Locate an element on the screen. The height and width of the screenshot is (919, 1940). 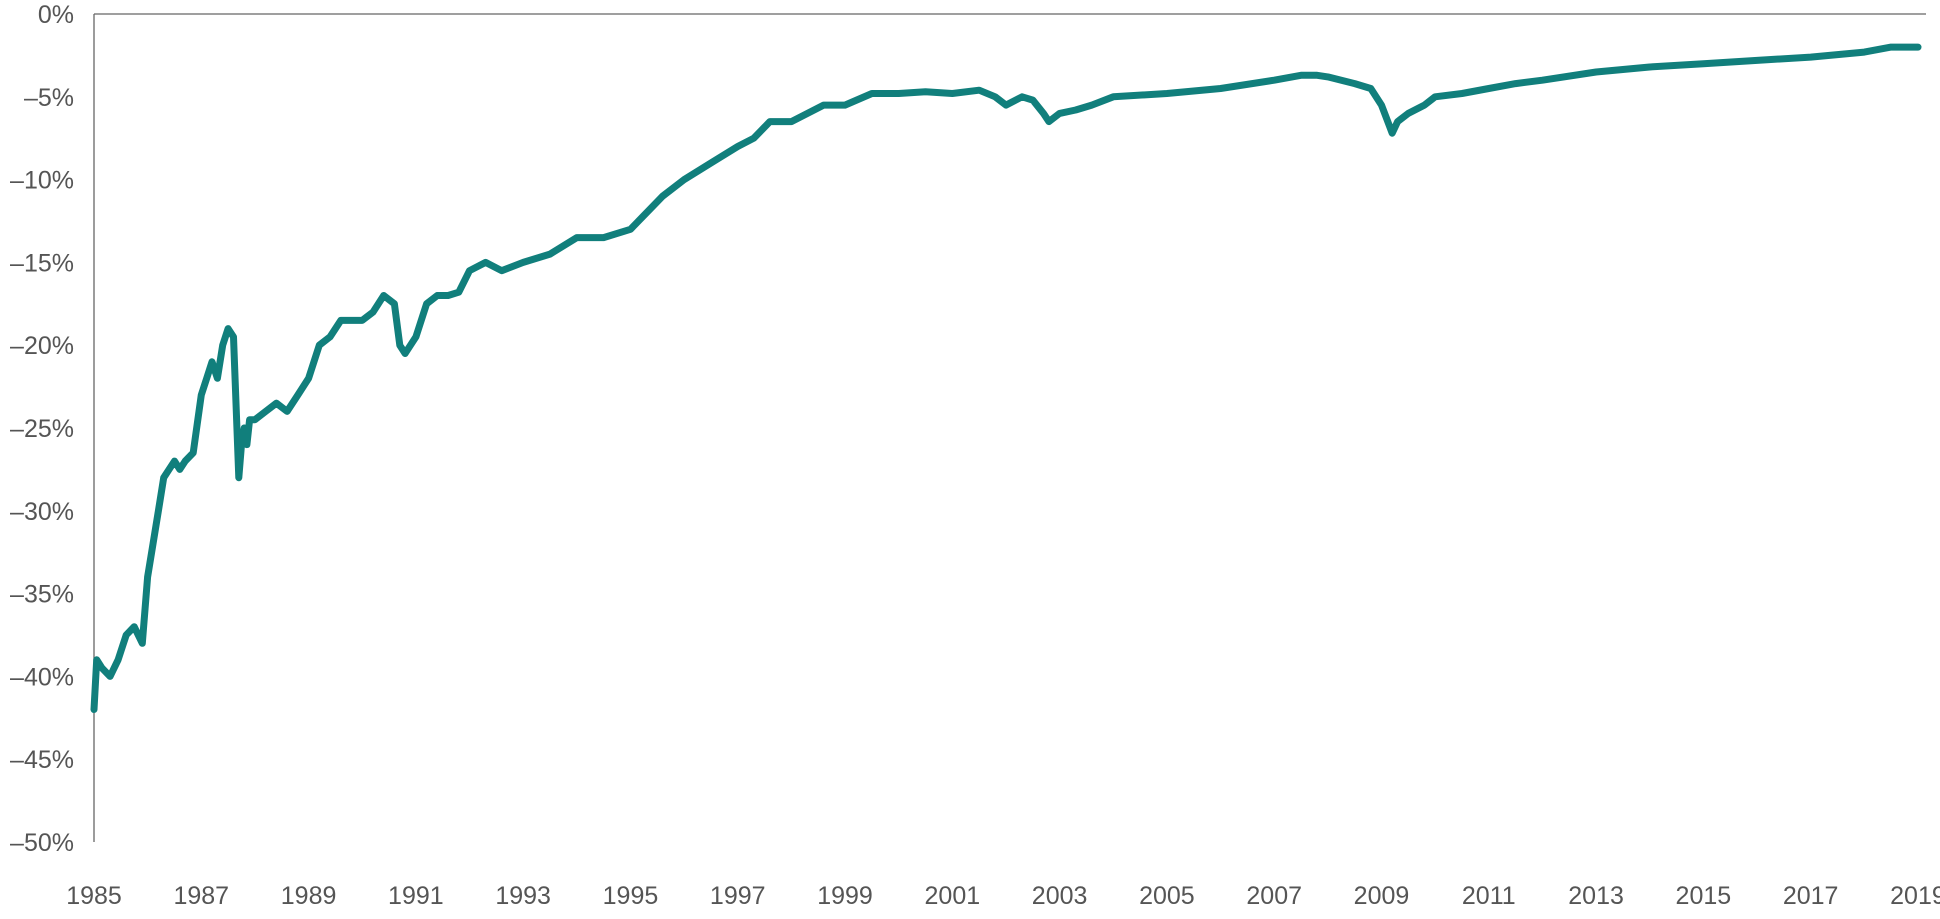
x-tick-label: 2015 is located at coordinates (1704, 896).